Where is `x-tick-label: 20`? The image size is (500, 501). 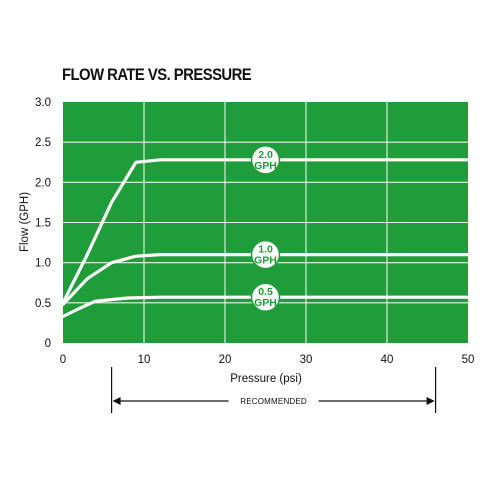 x-tick-label: 20 is located at coordinates (225, 360).